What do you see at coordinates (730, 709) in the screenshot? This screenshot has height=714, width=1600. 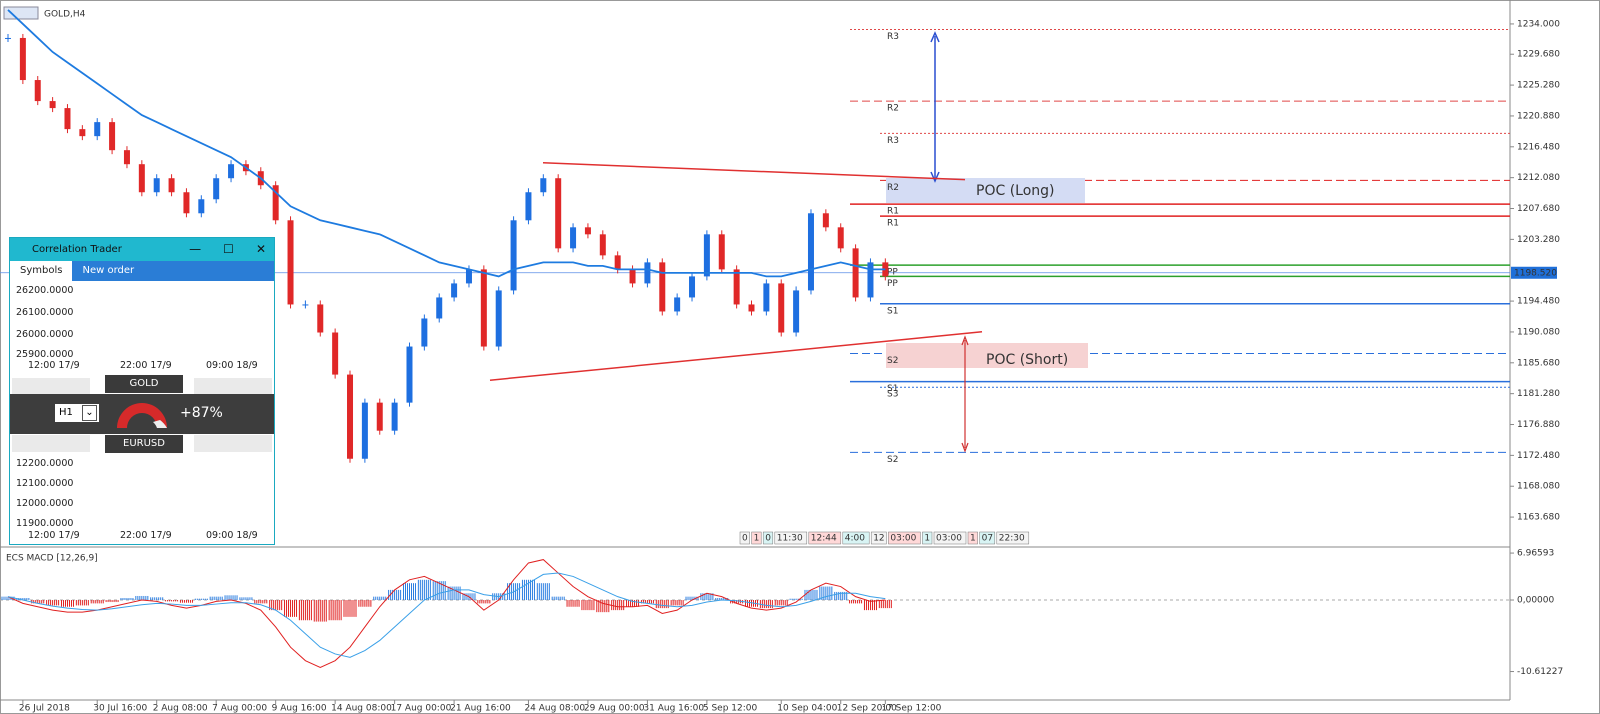 I see `x-tick-label: 5 Sep 12:00` at bounding box center [730, 709].